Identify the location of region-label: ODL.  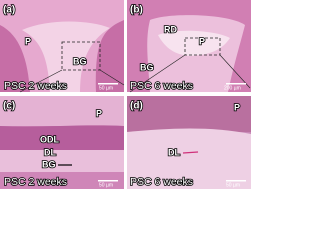
(50, 139).